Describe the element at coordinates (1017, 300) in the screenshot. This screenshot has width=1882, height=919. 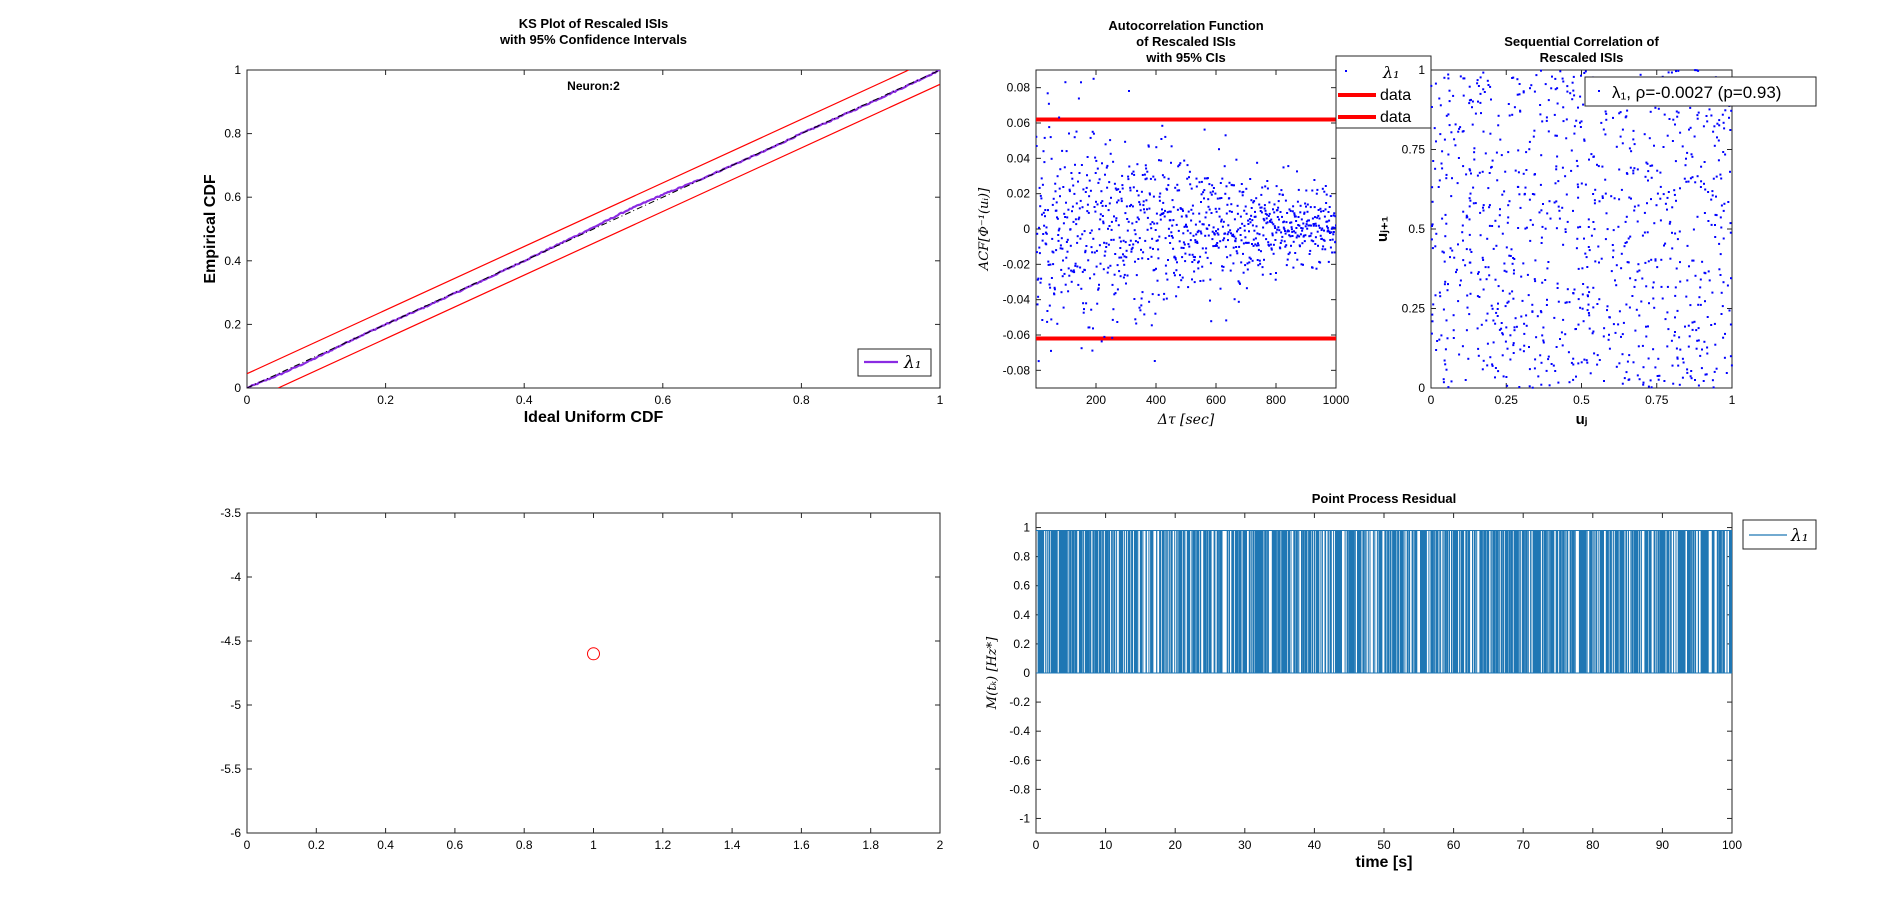
I see `acf-ytick-label: -0.04` at that location.